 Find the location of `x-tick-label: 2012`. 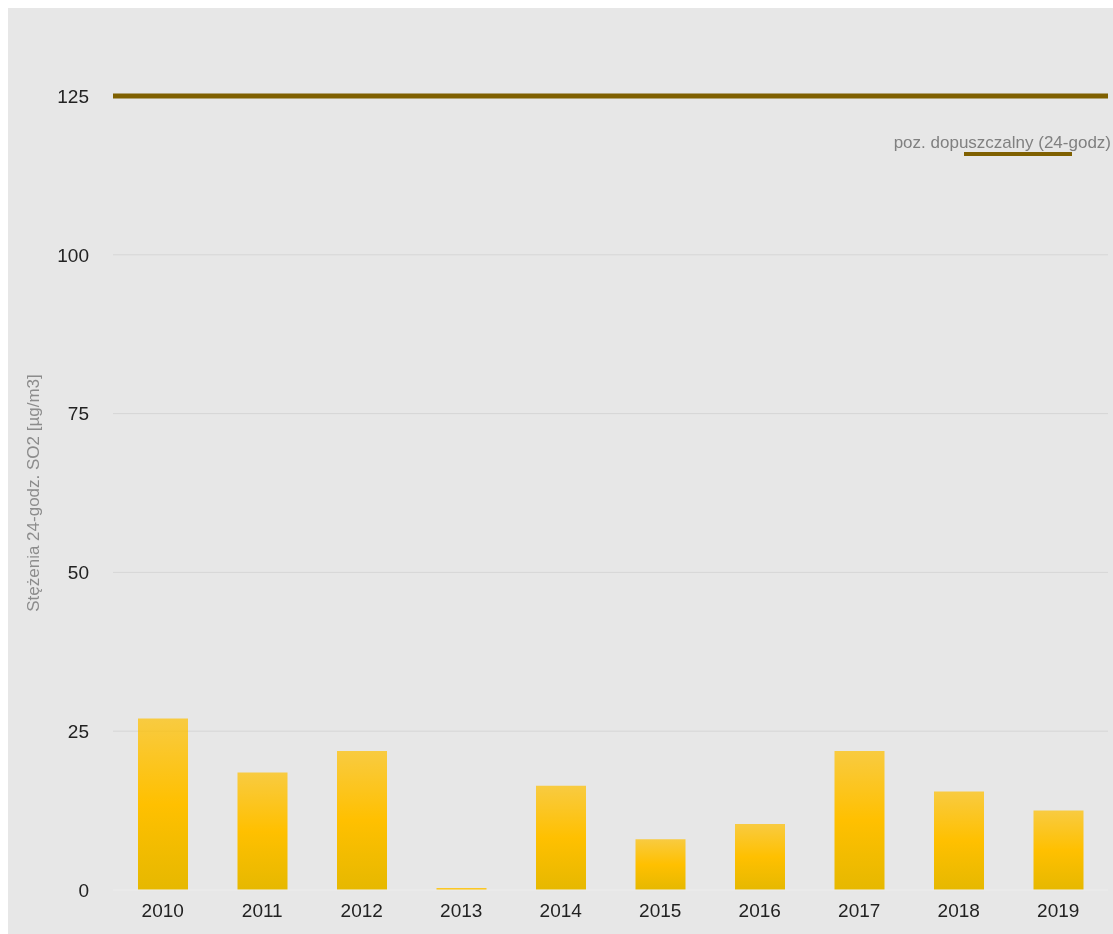

x-tick-label: 2012 is located at coordinates (361, 911).